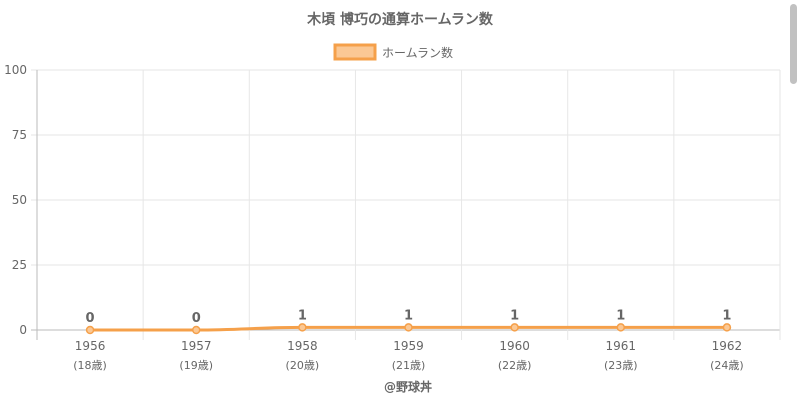 This screenshot has height=400, width=800. Describe the element at coordinates (19, 200) in the screenshot. I see `y-tick-label: 50` at that location.